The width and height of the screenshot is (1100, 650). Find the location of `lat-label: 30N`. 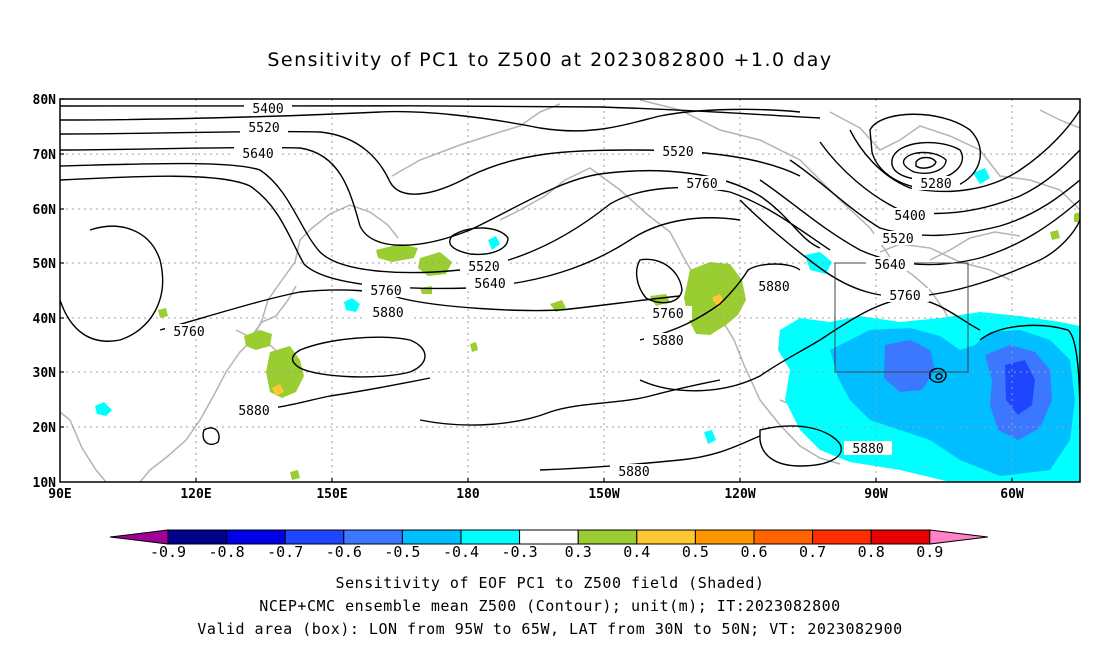

lat-label: 30N is located at coordinates (45, 373).